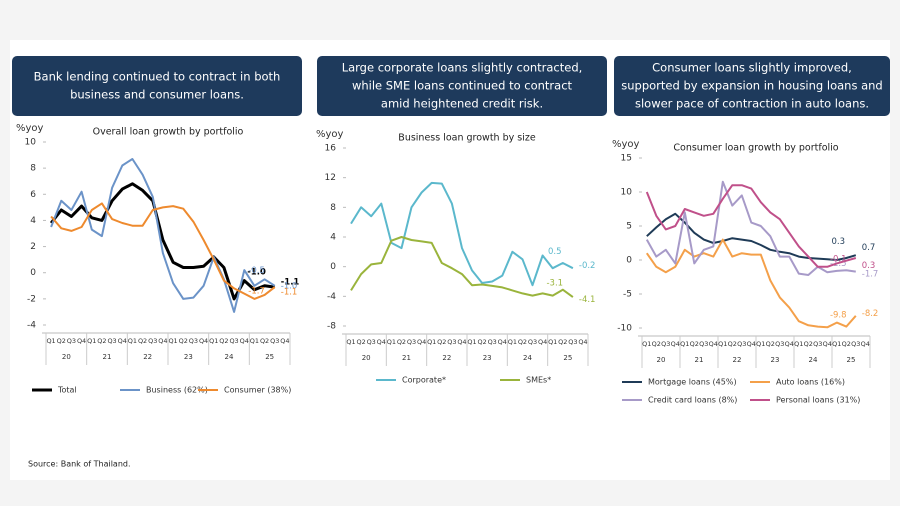 This screenshot has width=900, height=506. What do you see at coordinates (661, 360) in the screenshot?
I see `year-label: 20` at bounding box center [661, 360].